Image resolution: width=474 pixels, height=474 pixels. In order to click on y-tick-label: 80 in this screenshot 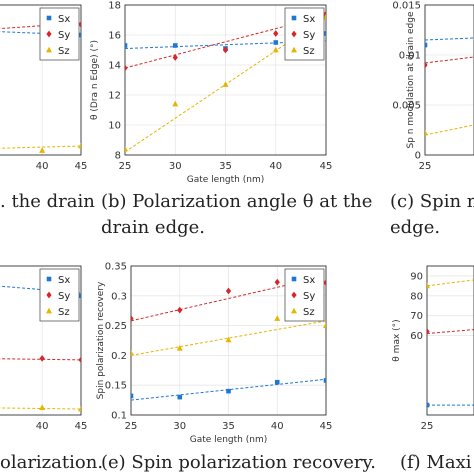, I will do `click(416, 296)`.